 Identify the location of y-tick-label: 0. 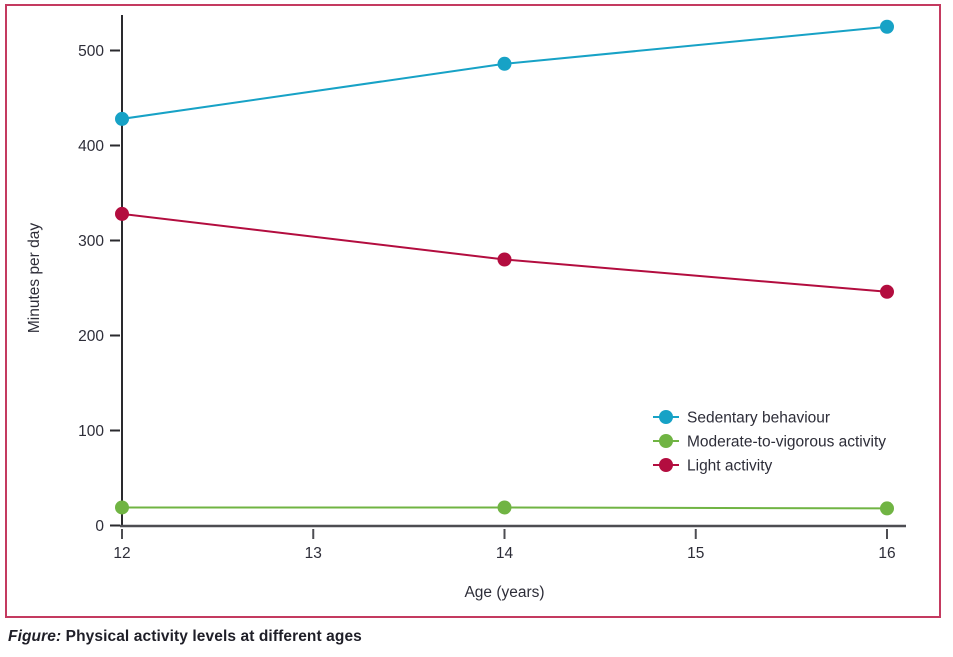
(99, 526).